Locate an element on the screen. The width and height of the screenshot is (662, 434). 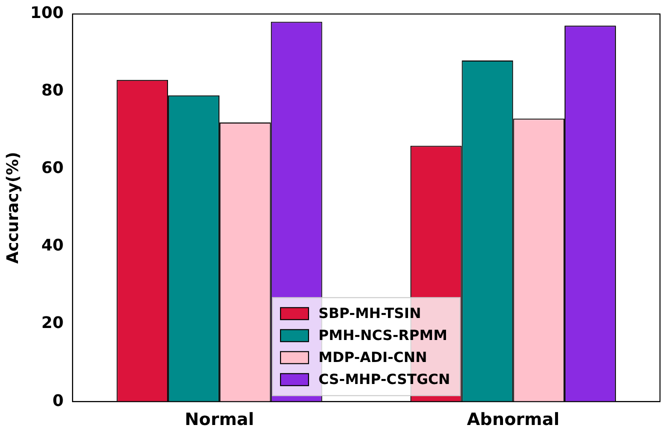
y-tick-label: 20 is located at coordinates (52, 322).